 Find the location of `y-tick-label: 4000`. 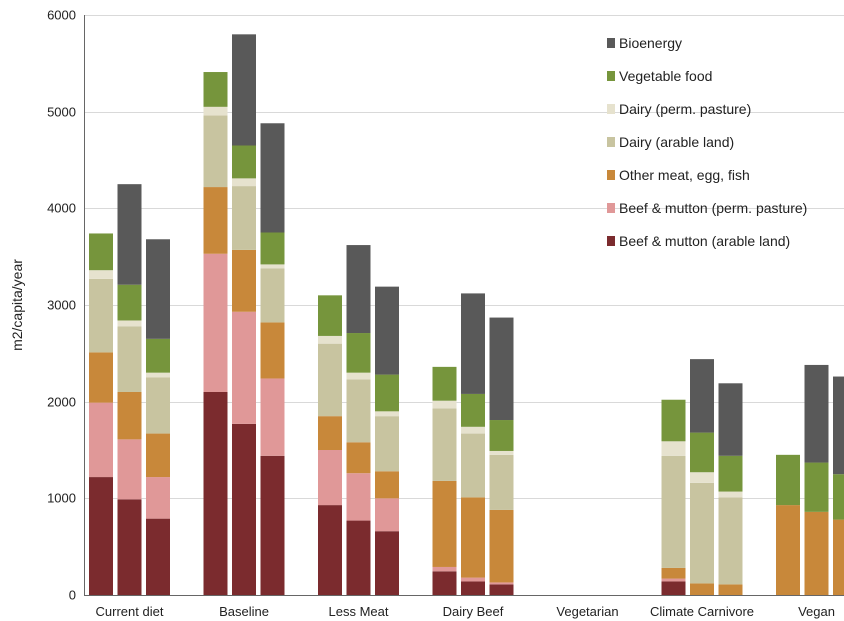

y-tick-label: 4000 is located at coordinates (61, 208).